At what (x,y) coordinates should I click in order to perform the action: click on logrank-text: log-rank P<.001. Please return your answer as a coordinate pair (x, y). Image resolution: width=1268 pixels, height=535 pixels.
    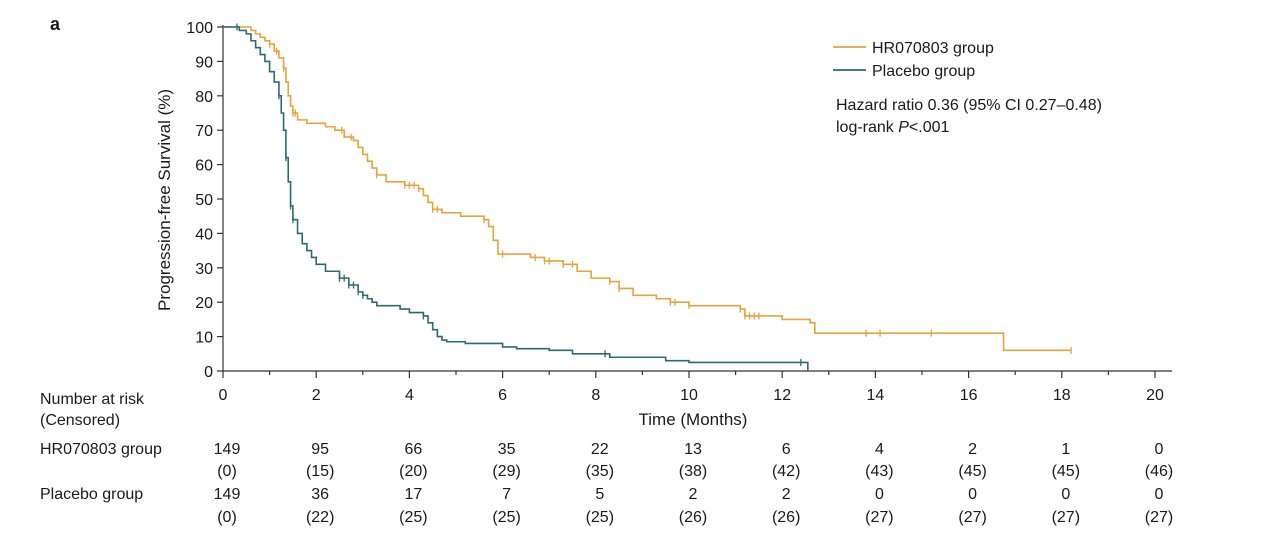
    Looking at the image, I should click on (892, 128).